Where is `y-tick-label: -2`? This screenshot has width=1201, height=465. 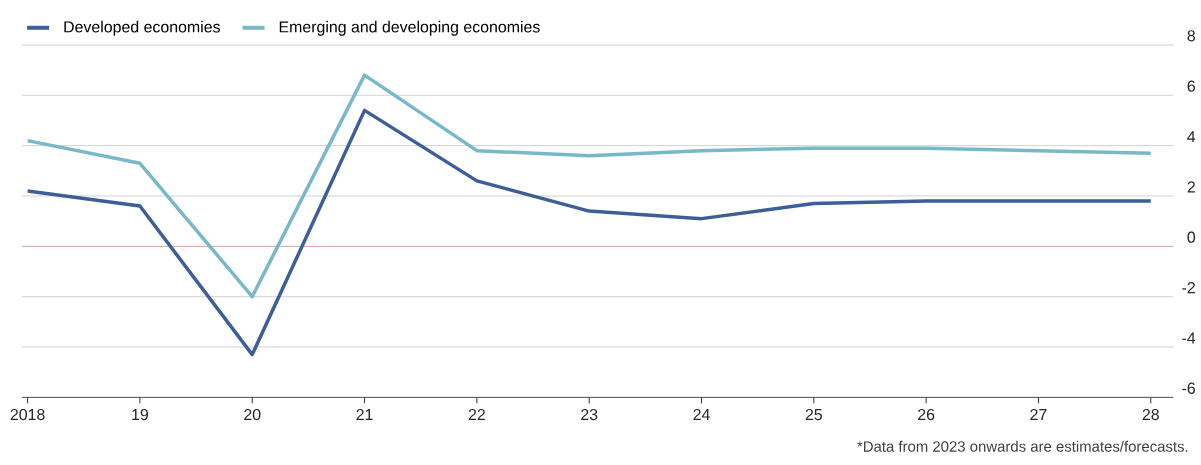
y-tick-label: -2 is located at coordinates (1188, 287).